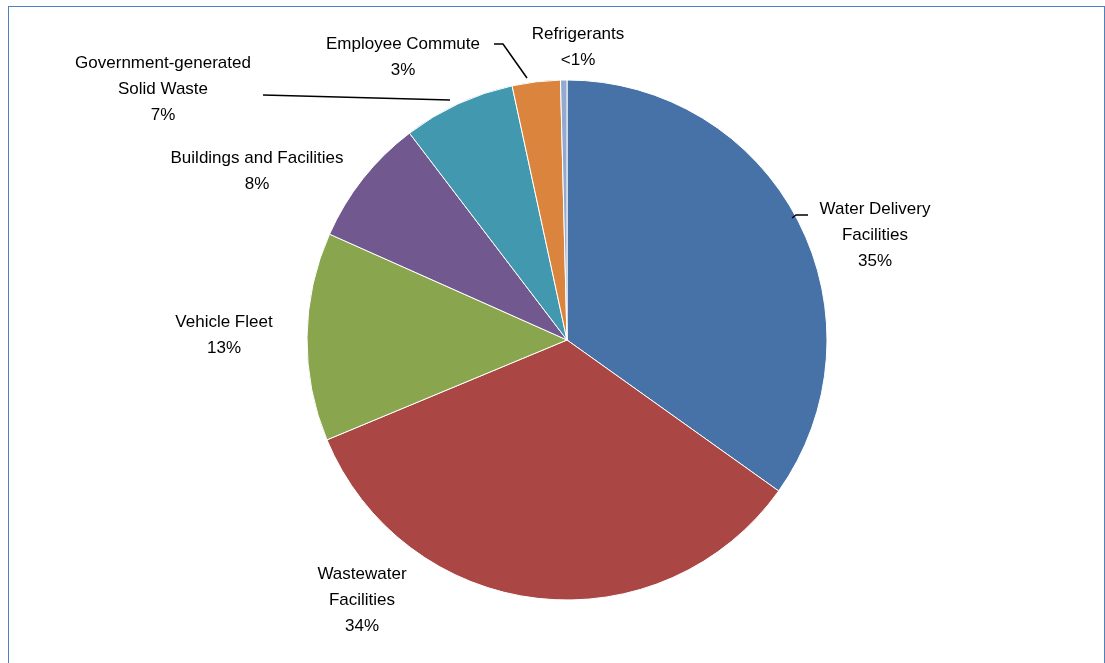 The height and width of the screenshot is (663, 1105). I want to click on data-label: 13%, so click(224, 347).